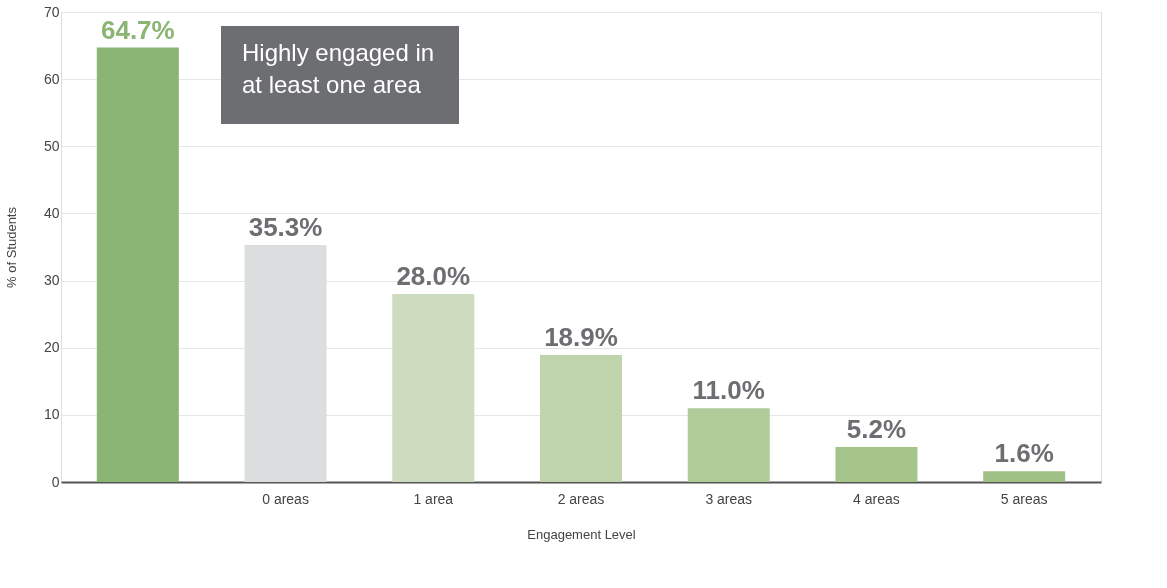 The height and width of the screenshot is (588, 1167). Describe the element at coordinates (137, 29) in the screenshot. I see `data-label: 64.7%` at that location.